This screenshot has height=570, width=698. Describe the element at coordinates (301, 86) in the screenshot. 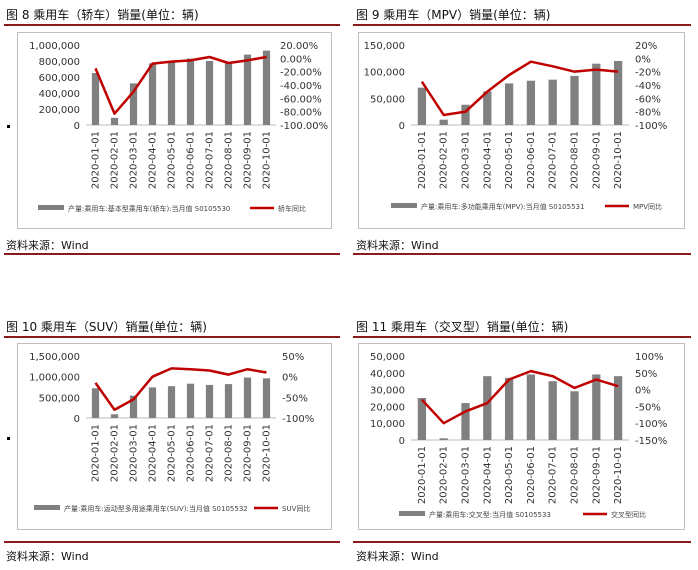

I see `right-tick-label: -40.00%` at that location.